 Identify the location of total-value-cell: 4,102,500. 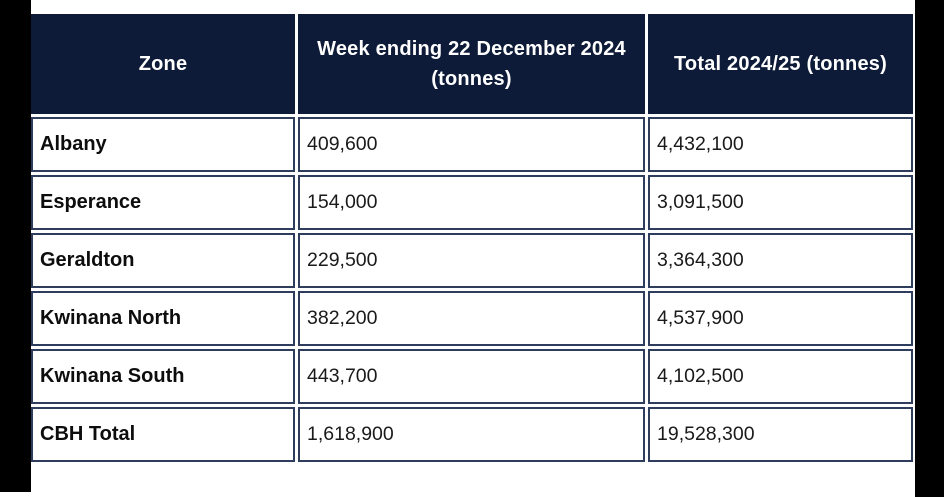
(780, 376).